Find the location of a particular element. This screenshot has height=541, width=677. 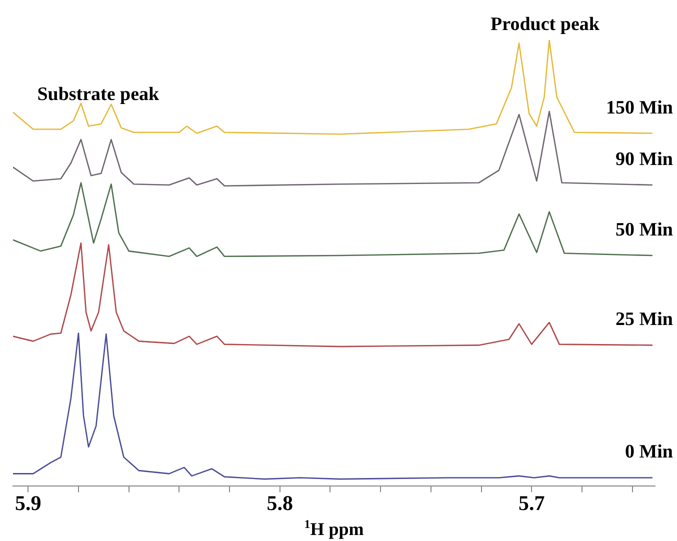

annotation: Substrate peak is located at coordinates (98, 95).